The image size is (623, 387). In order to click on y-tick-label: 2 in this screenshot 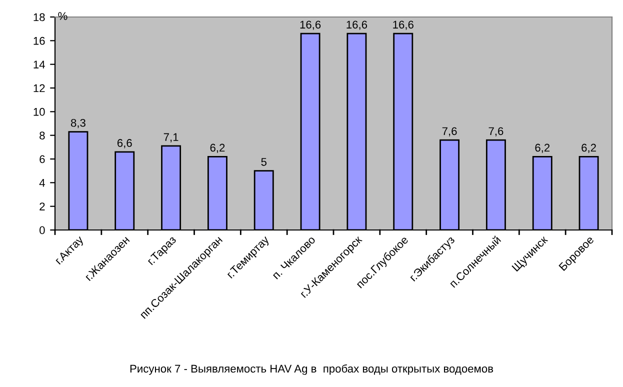, I will do `click(42, 206)`.